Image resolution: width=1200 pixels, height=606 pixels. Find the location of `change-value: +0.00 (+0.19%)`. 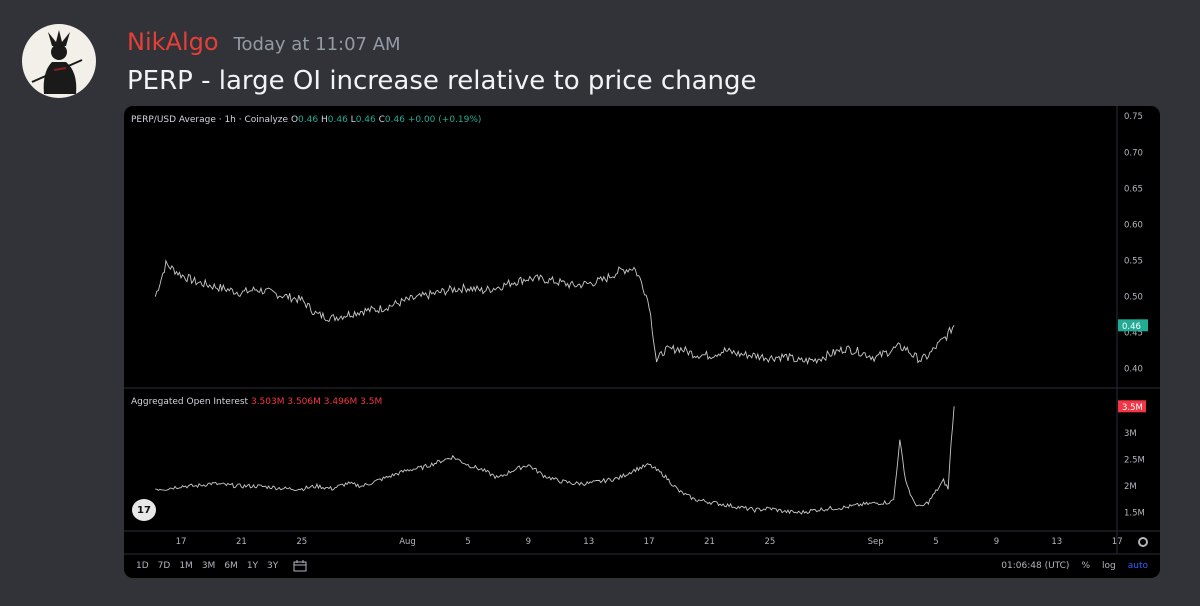

change-value: +0.00 (+0.19%) is located at coordinates (444, 120).